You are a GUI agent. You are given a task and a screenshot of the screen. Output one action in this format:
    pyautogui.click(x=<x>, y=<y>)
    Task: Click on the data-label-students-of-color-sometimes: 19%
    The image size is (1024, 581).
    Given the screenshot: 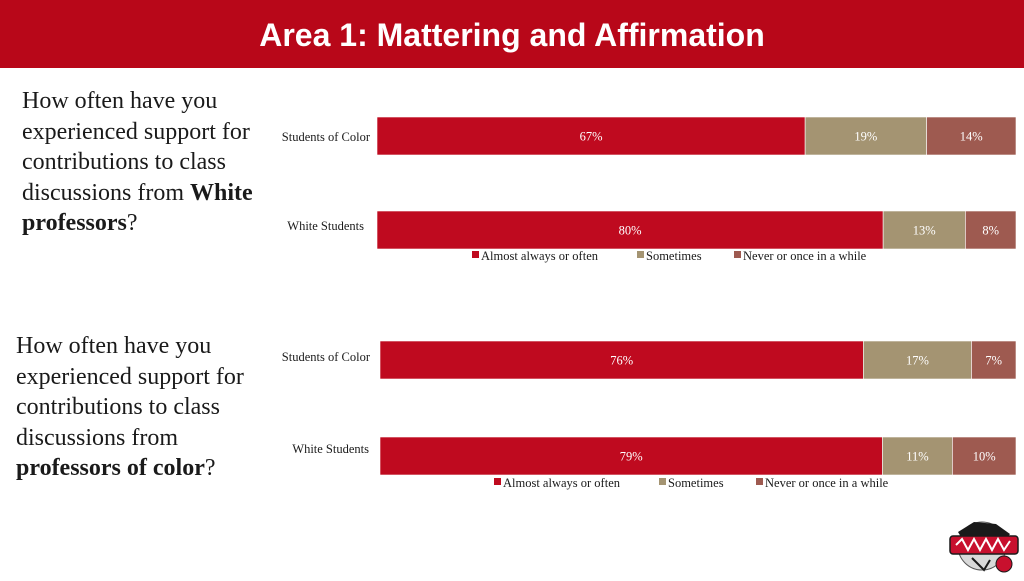 What is the action you would take?
    pyautogui.click(x=865, y=137)
    